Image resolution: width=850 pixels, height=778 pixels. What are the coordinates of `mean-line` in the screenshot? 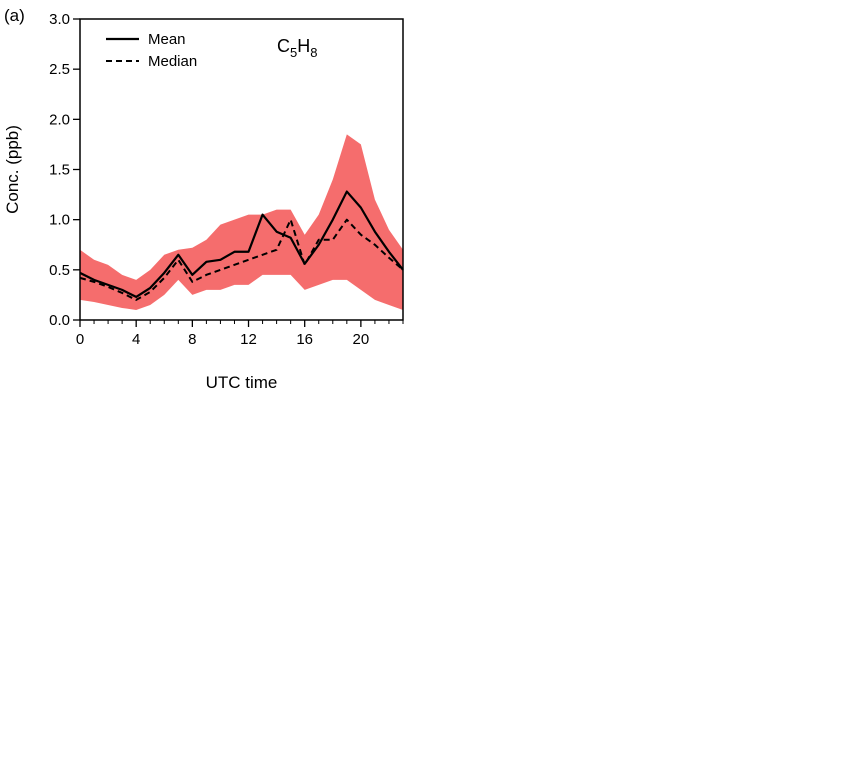 It's located at (241, 244).